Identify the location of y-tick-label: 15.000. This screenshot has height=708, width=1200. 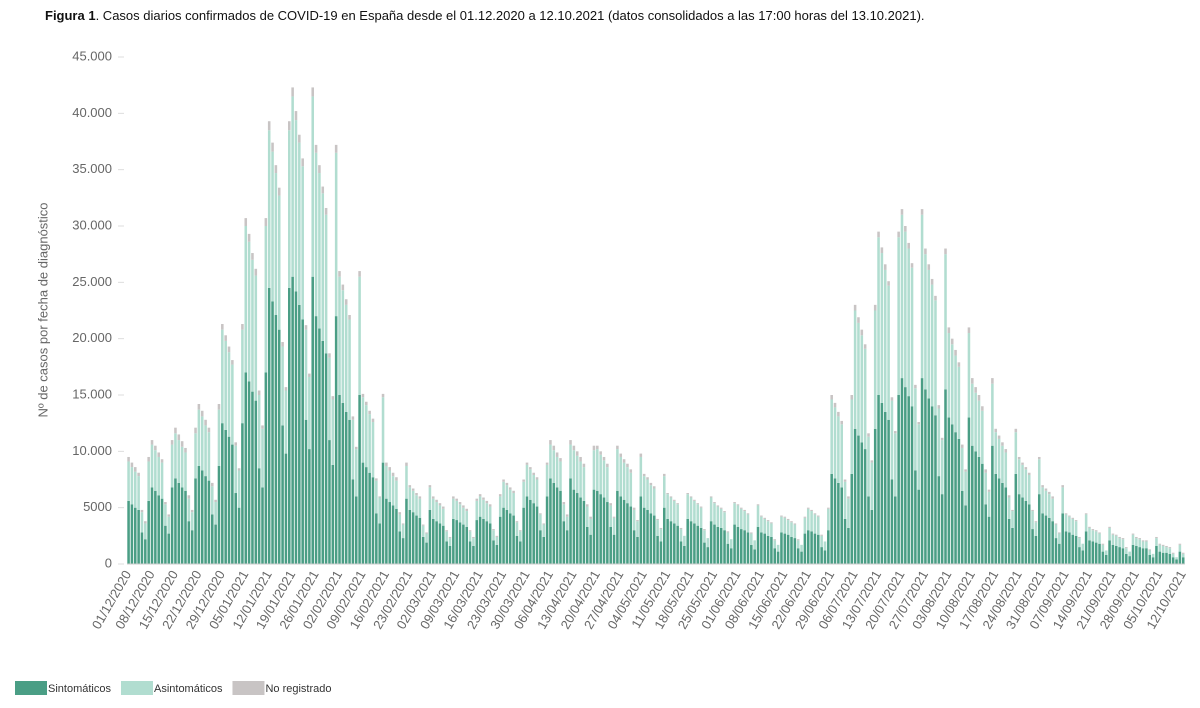
(92, 393).